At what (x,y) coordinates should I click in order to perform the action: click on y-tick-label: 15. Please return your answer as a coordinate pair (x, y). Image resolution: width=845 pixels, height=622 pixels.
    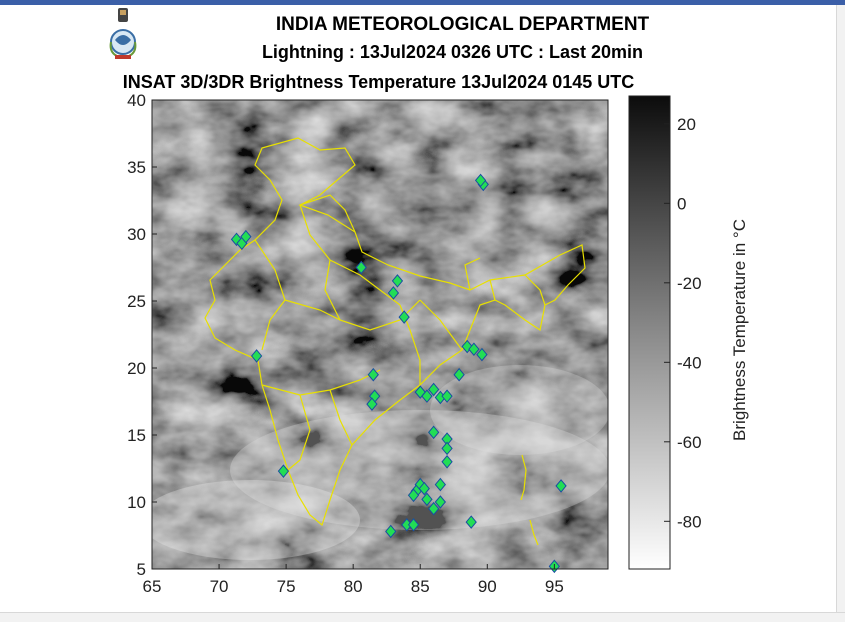
    Looking at the image, I should click on (136, 435).